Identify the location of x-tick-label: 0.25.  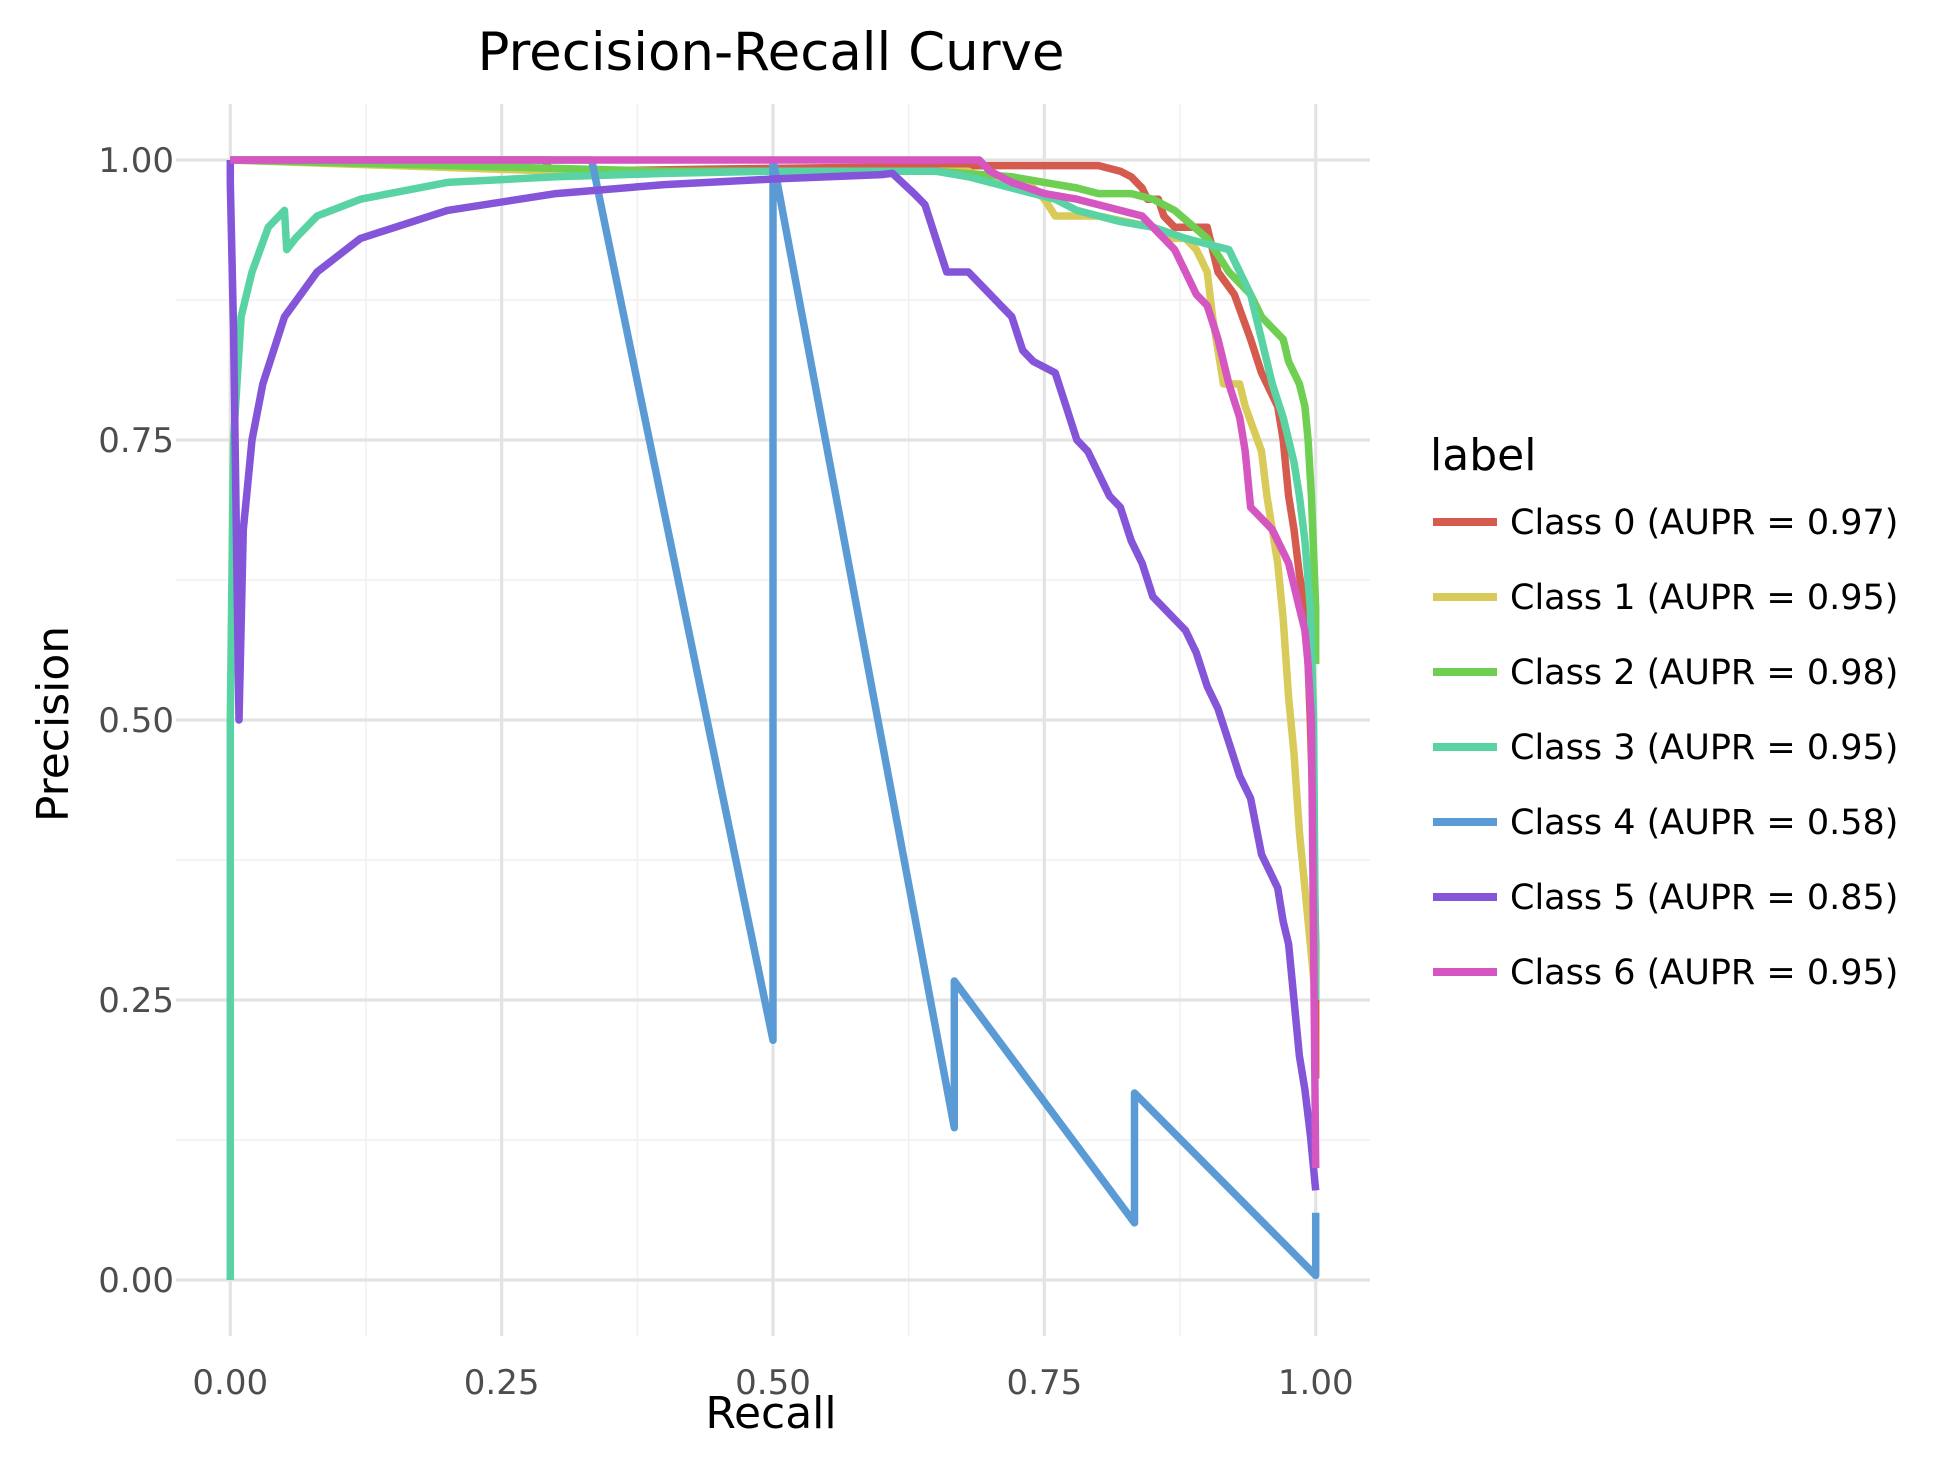
(502, 1383).